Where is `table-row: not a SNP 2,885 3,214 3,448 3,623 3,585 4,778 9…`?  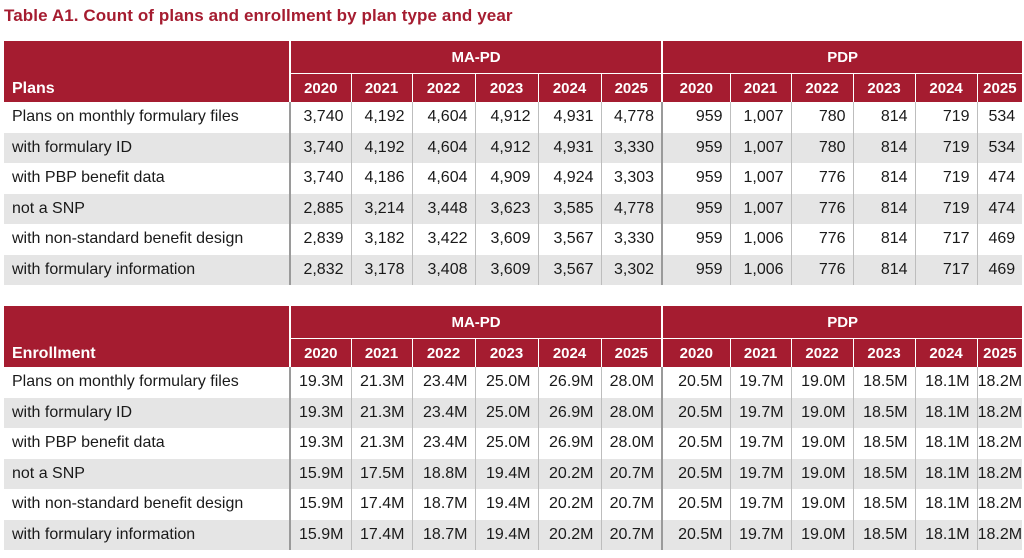
table-row: not a SNP 2,885 3,214 3,448 3,623 3,585 4,778 9… is located at coordinates (513, 208).